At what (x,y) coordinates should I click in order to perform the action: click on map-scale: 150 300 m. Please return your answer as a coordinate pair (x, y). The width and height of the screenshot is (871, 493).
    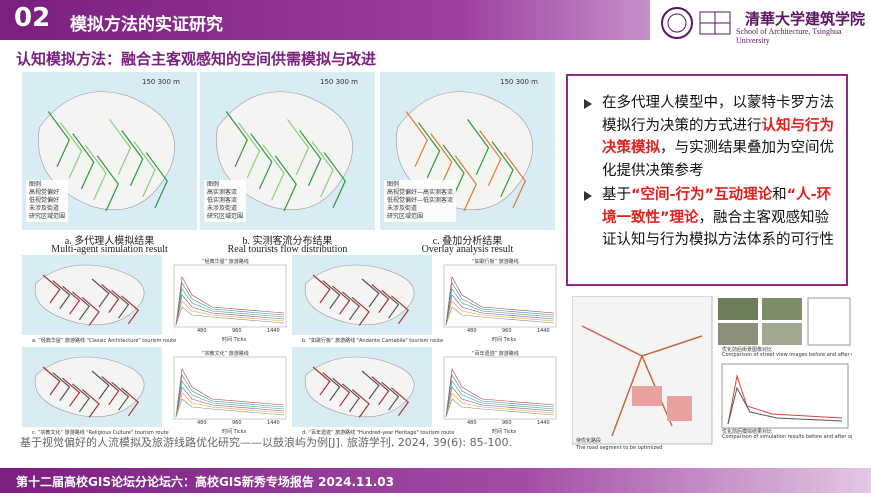
    Looking at the image, I should click on (519, 82).